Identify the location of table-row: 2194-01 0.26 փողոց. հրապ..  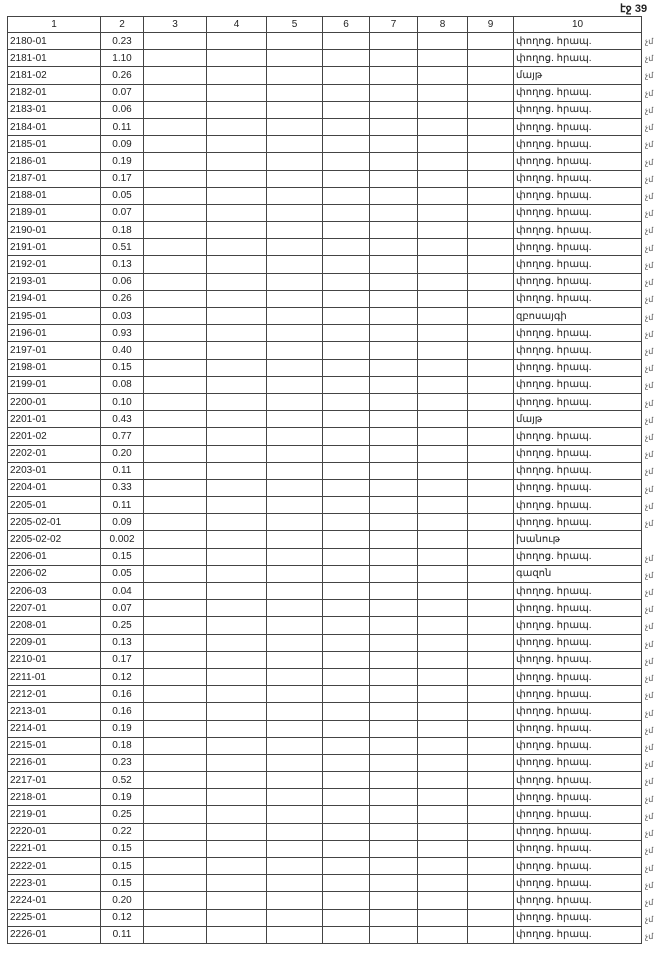
(324, 299).